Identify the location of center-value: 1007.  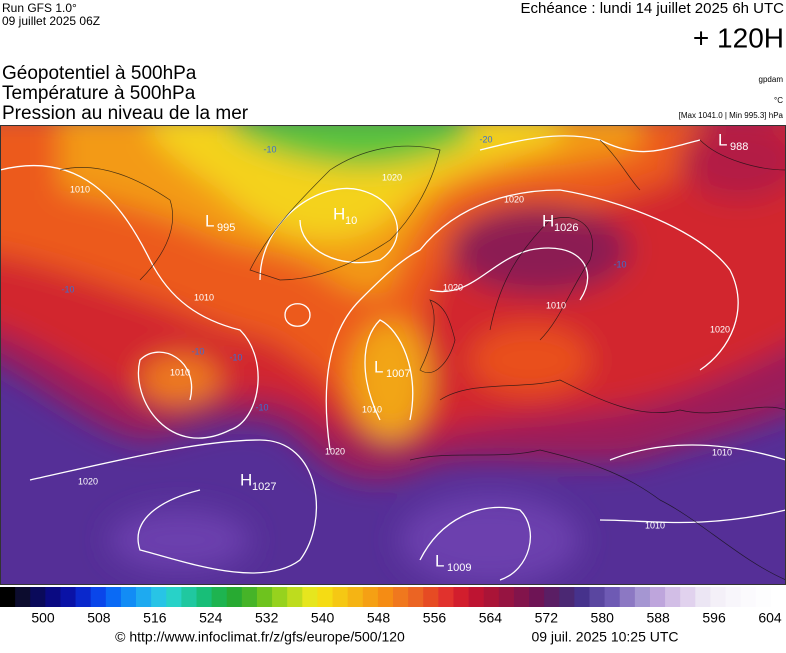
(398, 374).